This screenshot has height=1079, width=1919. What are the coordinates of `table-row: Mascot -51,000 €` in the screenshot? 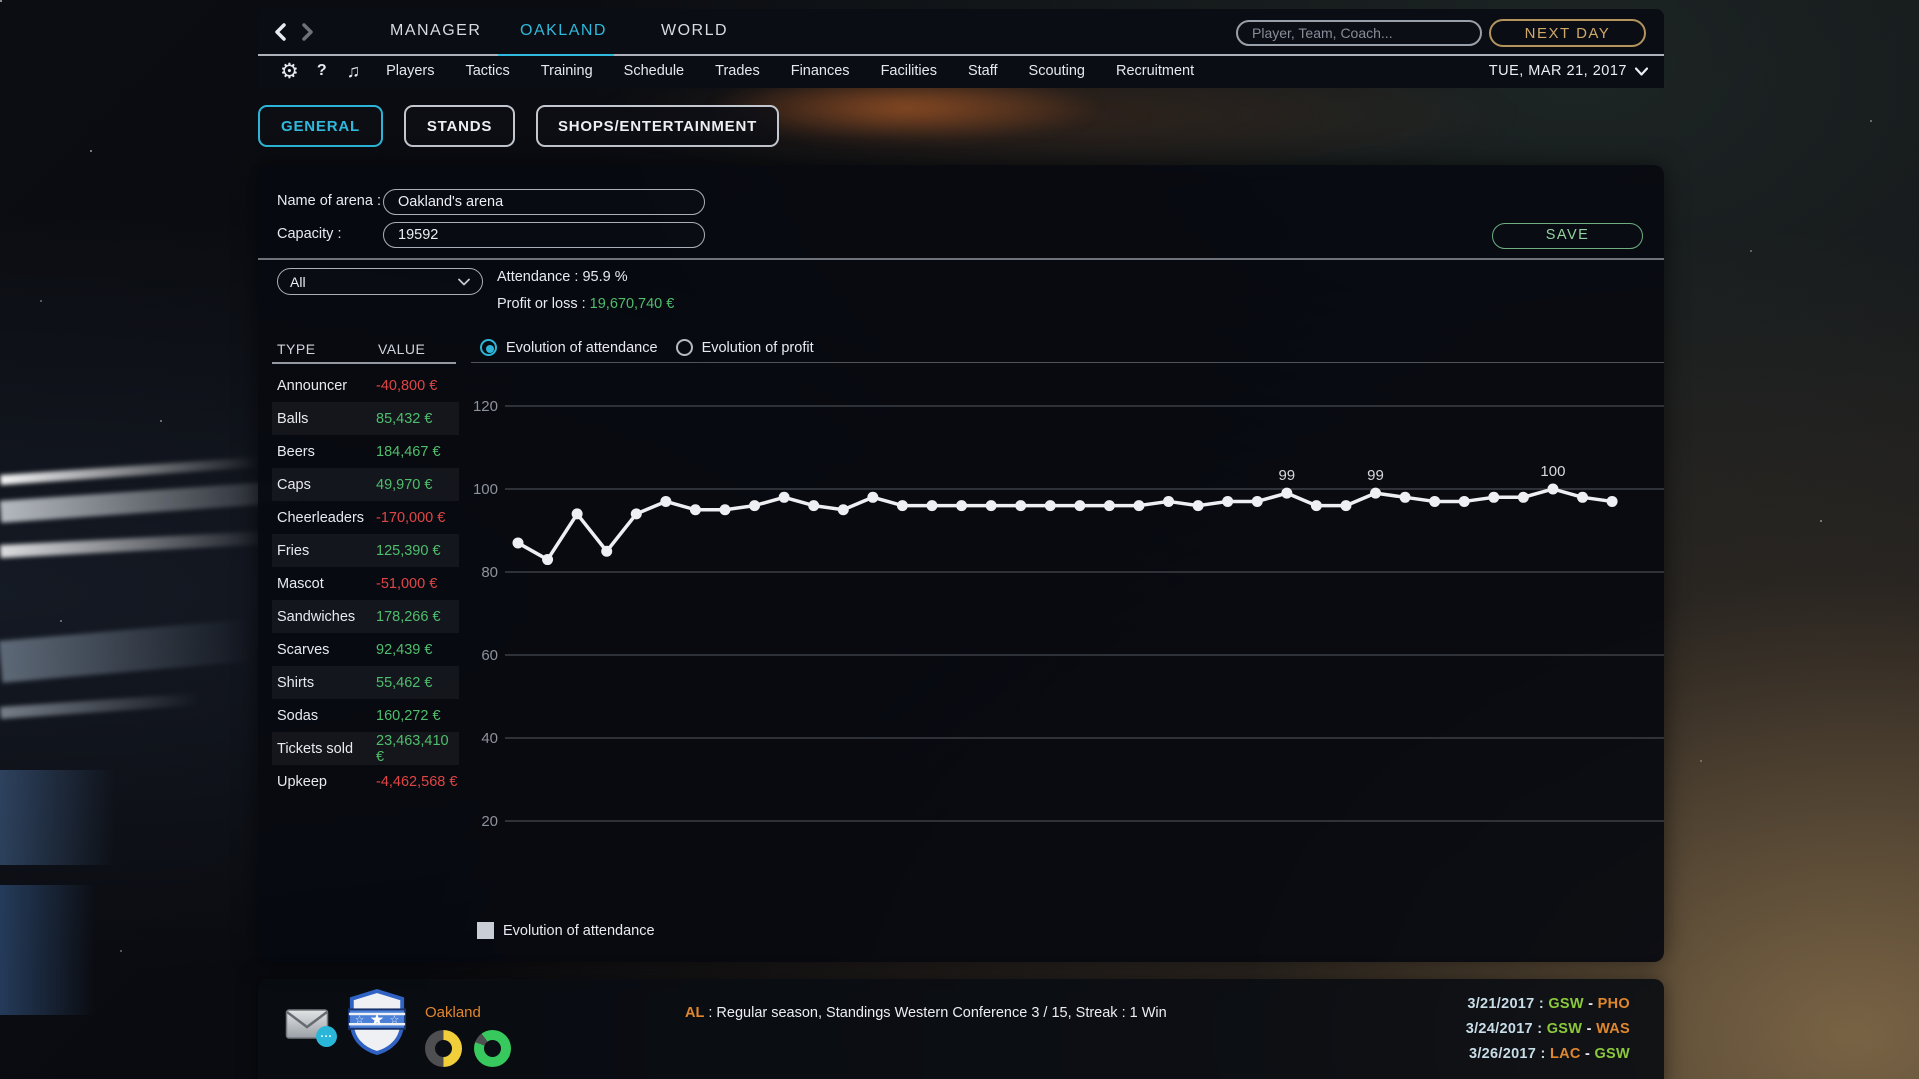 It's located at (365, 583).